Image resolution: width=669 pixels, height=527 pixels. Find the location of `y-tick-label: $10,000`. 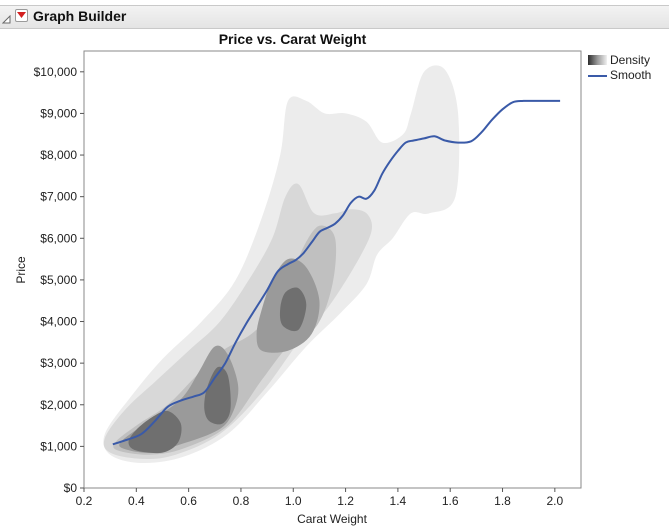

y-tick-label: $10,000 is located at coordinates (56, 72).